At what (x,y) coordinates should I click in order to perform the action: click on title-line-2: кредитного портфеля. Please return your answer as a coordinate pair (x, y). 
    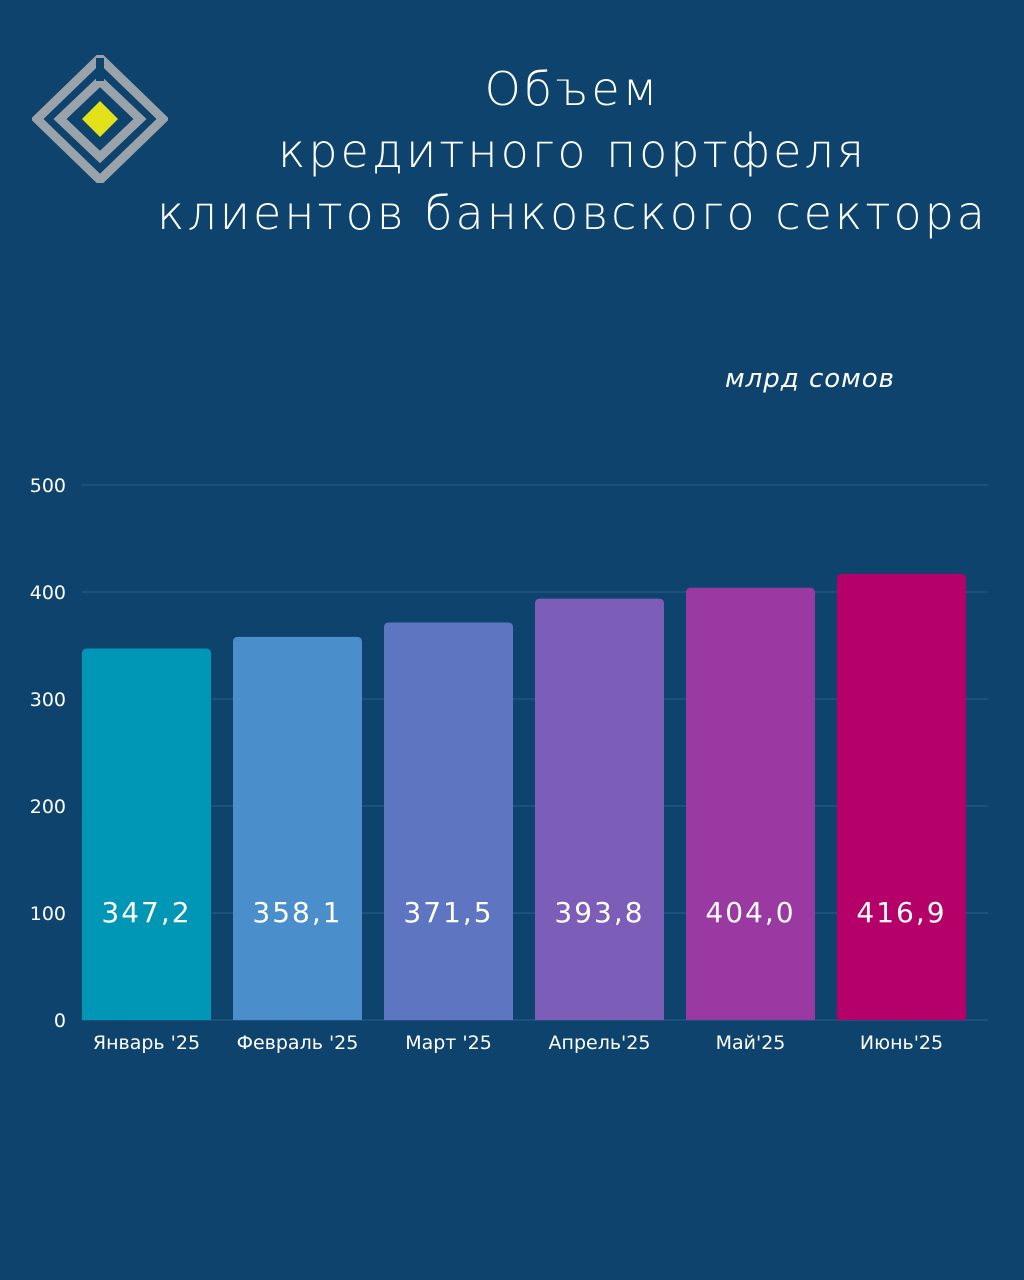
    Looking at the image, I should click on (572, 151).